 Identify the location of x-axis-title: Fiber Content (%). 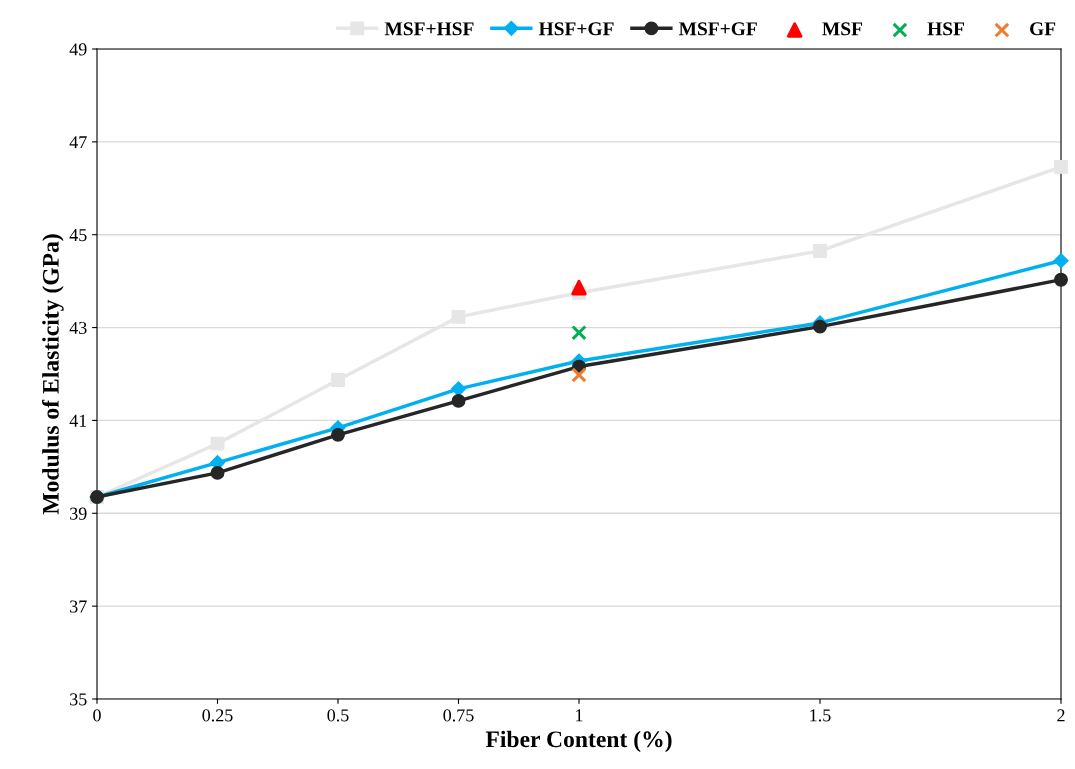
(578, 741).